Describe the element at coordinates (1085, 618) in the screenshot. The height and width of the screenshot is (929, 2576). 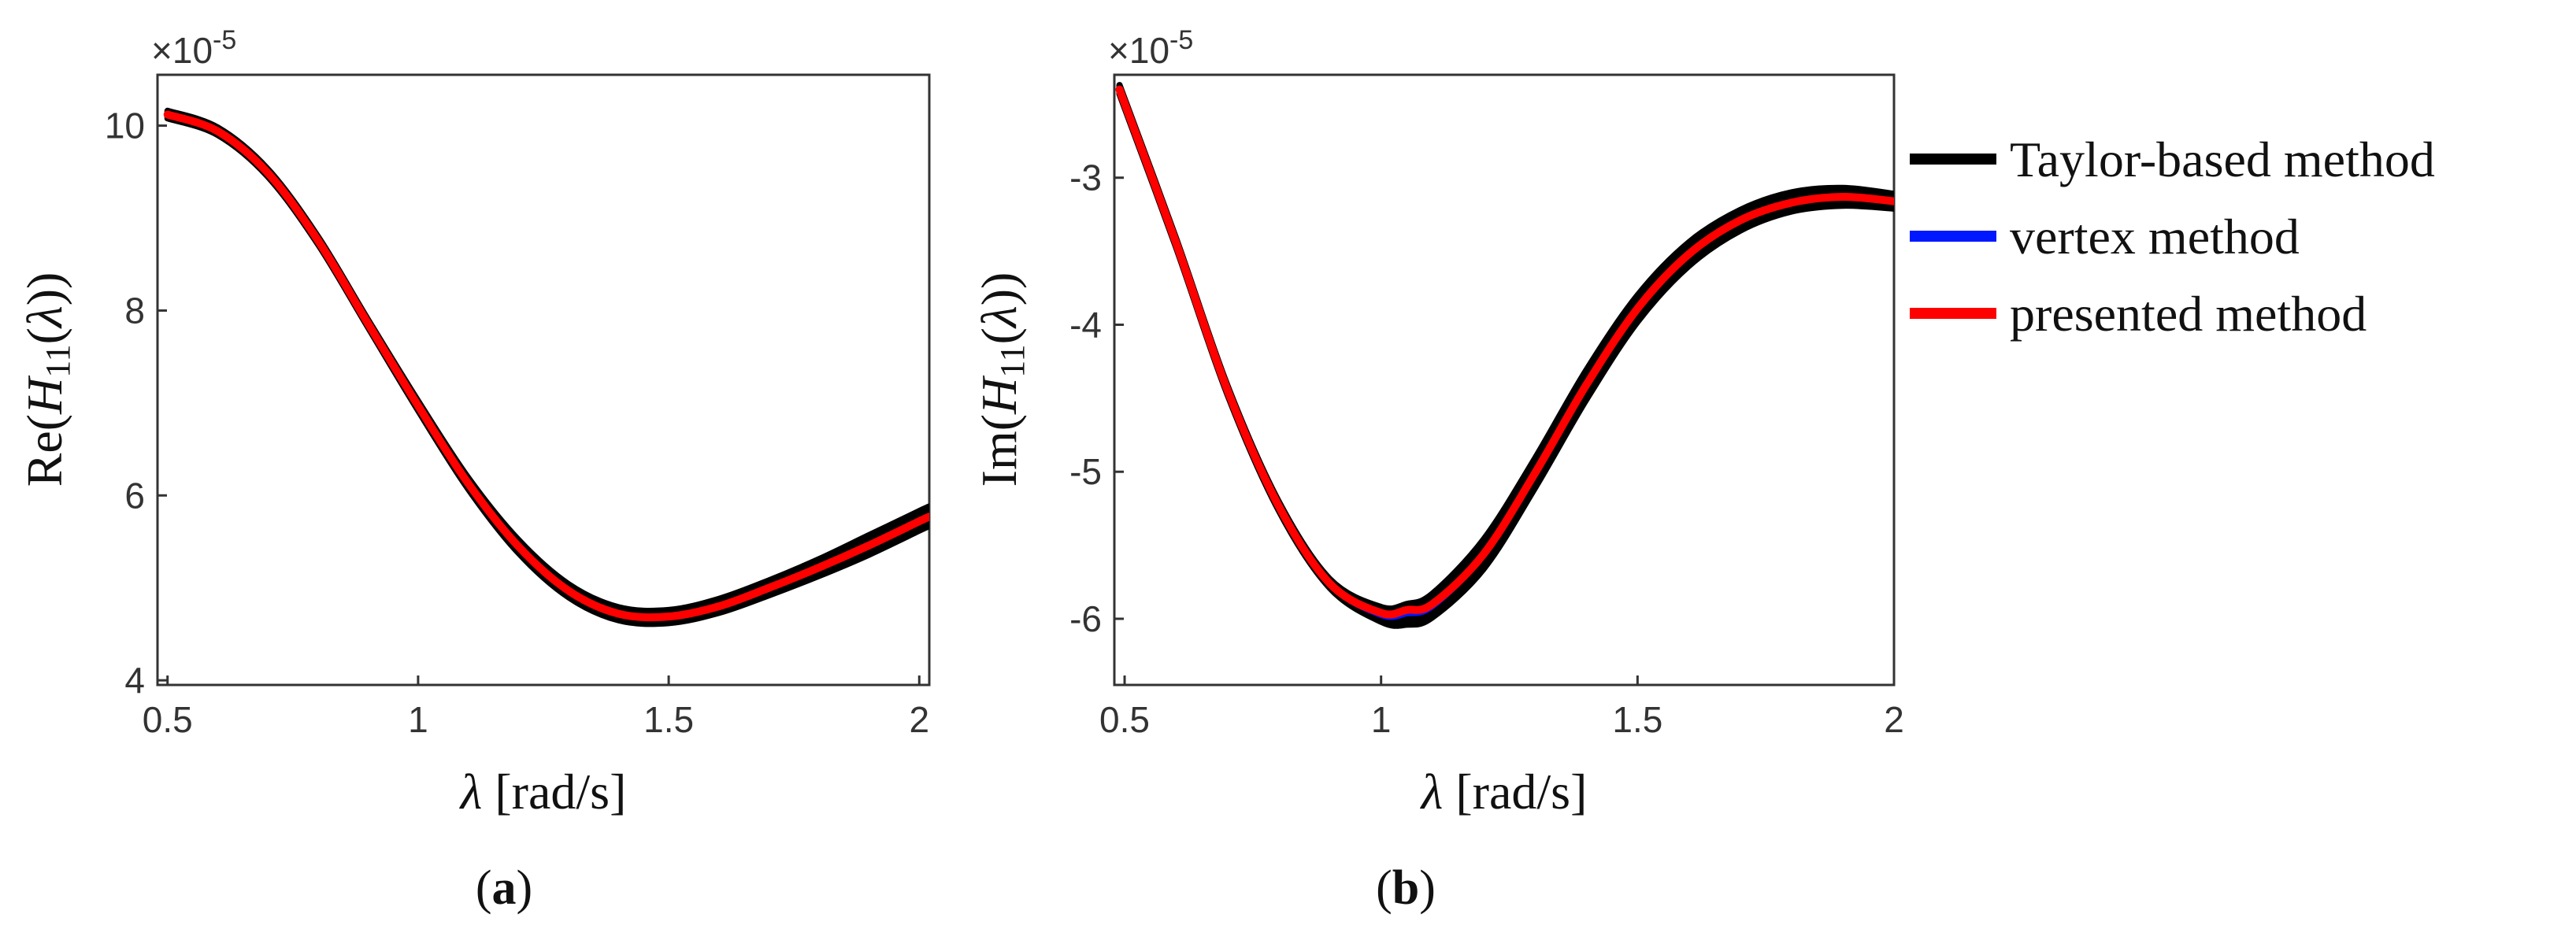
I see `panel-b-ytick-label-0: -6` at that location.